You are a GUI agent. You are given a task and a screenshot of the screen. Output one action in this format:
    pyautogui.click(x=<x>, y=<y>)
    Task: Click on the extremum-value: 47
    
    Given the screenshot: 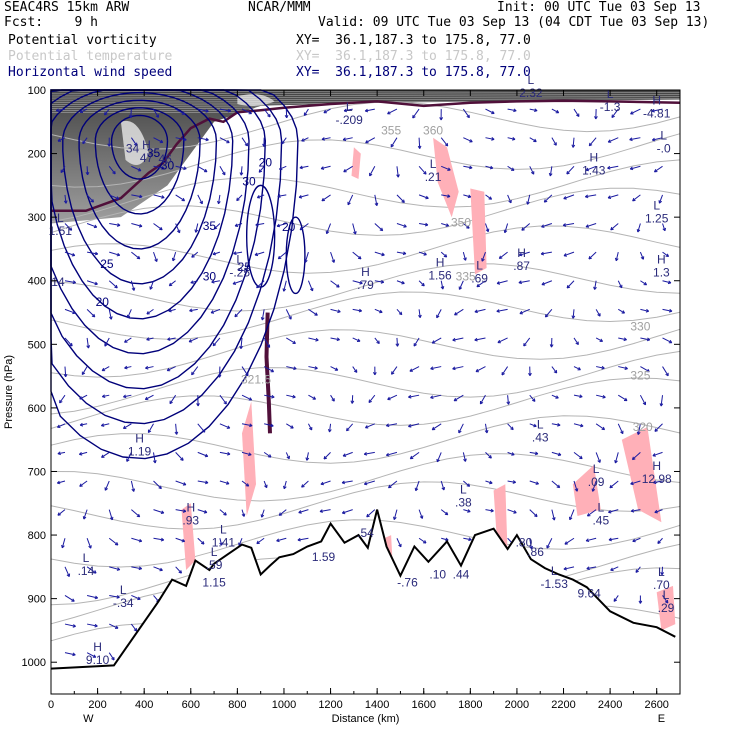 What is the action you would take?
    pyautogui.click(x=147, y=158)
    